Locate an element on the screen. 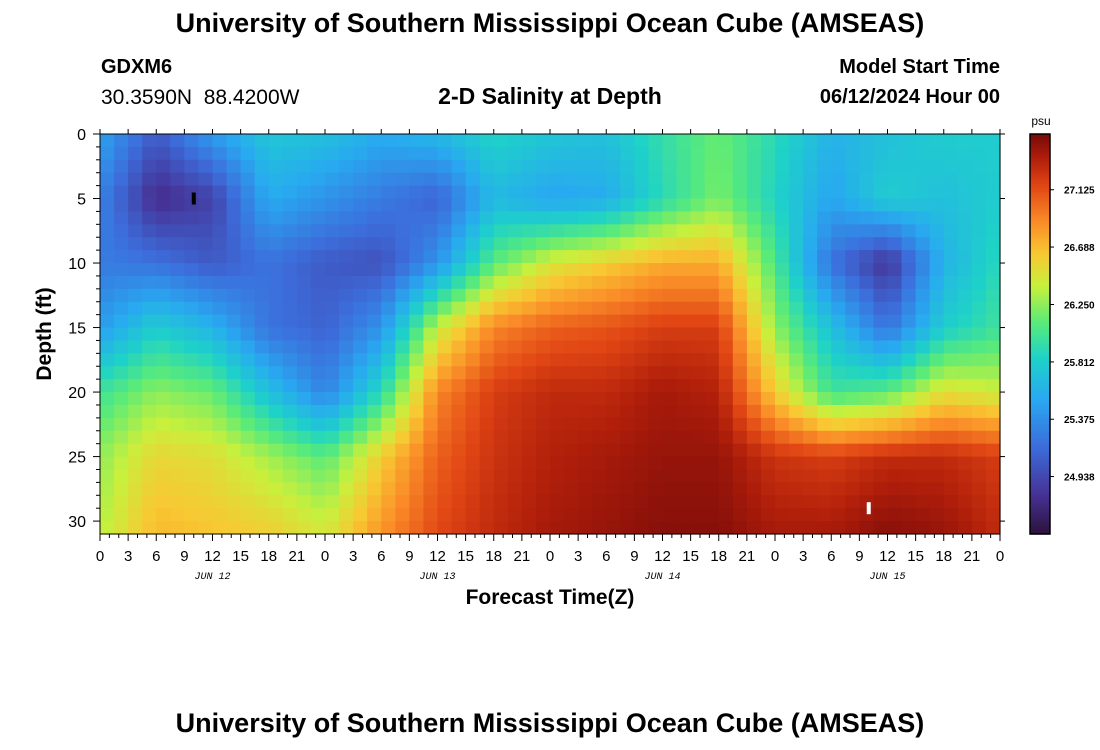 This screenshot has height=750, width=1100. x-tick-label: 21 is located at coordinates (747, 556).